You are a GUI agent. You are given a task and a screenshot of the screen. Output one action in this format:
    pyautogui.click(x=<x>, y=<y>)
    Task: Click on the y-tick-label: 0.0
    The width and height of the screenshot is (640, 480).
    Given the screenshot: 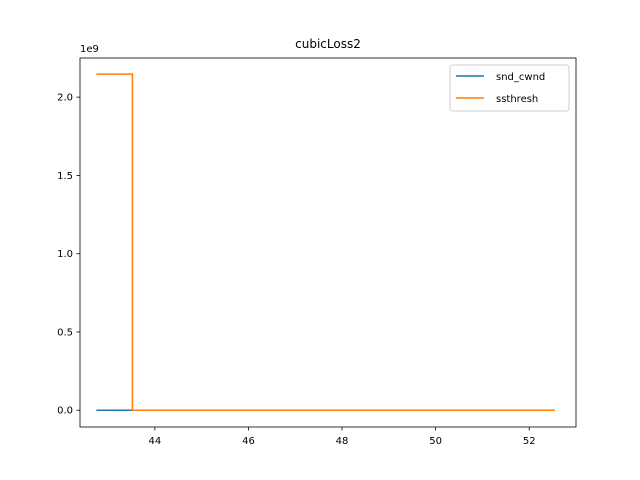 What is the action you would take?
    pyautogui.click(x=65, y=411)
    